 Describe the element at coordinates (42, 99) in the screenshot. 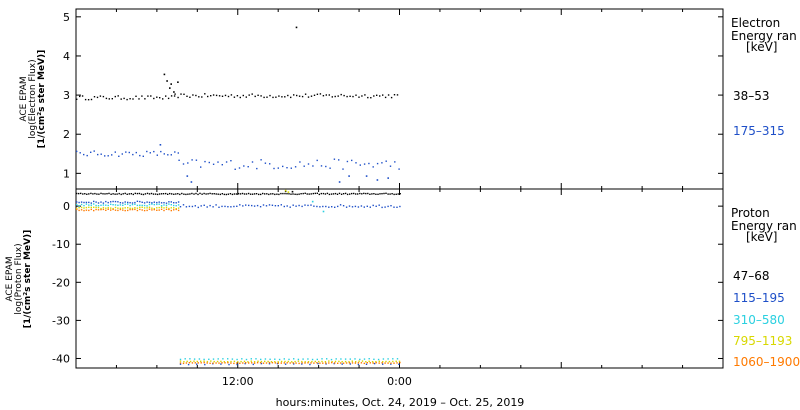

I see `electron-ylabel-line-3: [1/(cm²s ster MeV)]` at that location.